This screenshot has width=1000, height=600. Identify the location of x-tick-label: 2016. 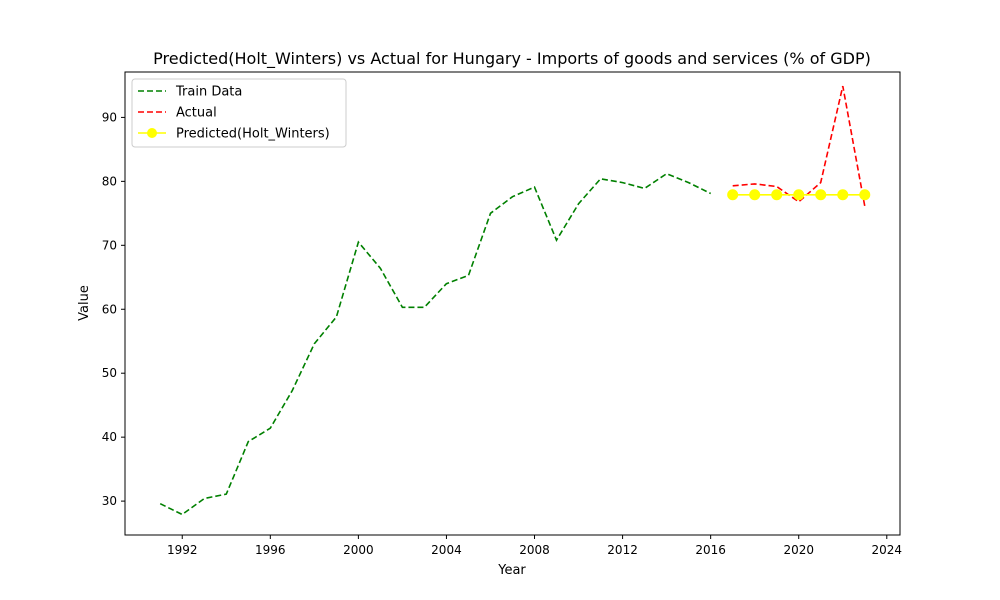
(710, 550).